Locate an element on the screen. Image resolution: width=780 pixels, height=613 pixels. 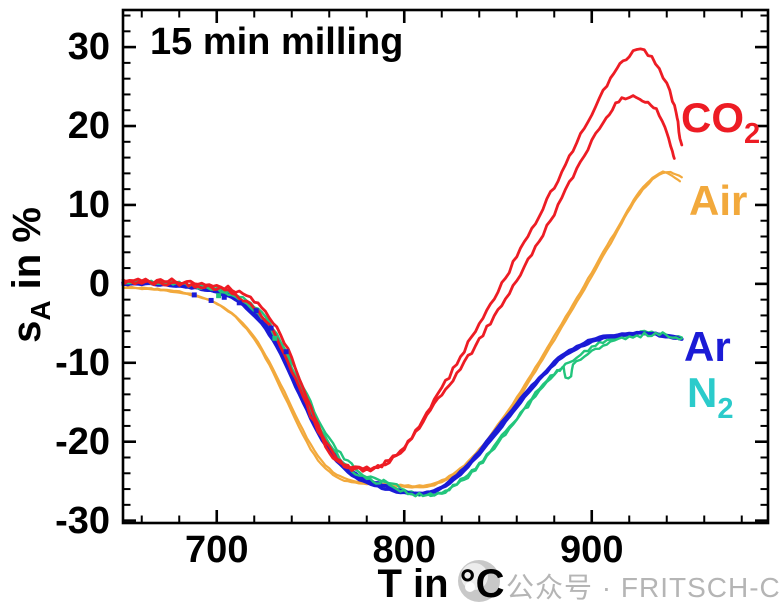
legend-label-N2-text: N is located at coordinates (702, 392).